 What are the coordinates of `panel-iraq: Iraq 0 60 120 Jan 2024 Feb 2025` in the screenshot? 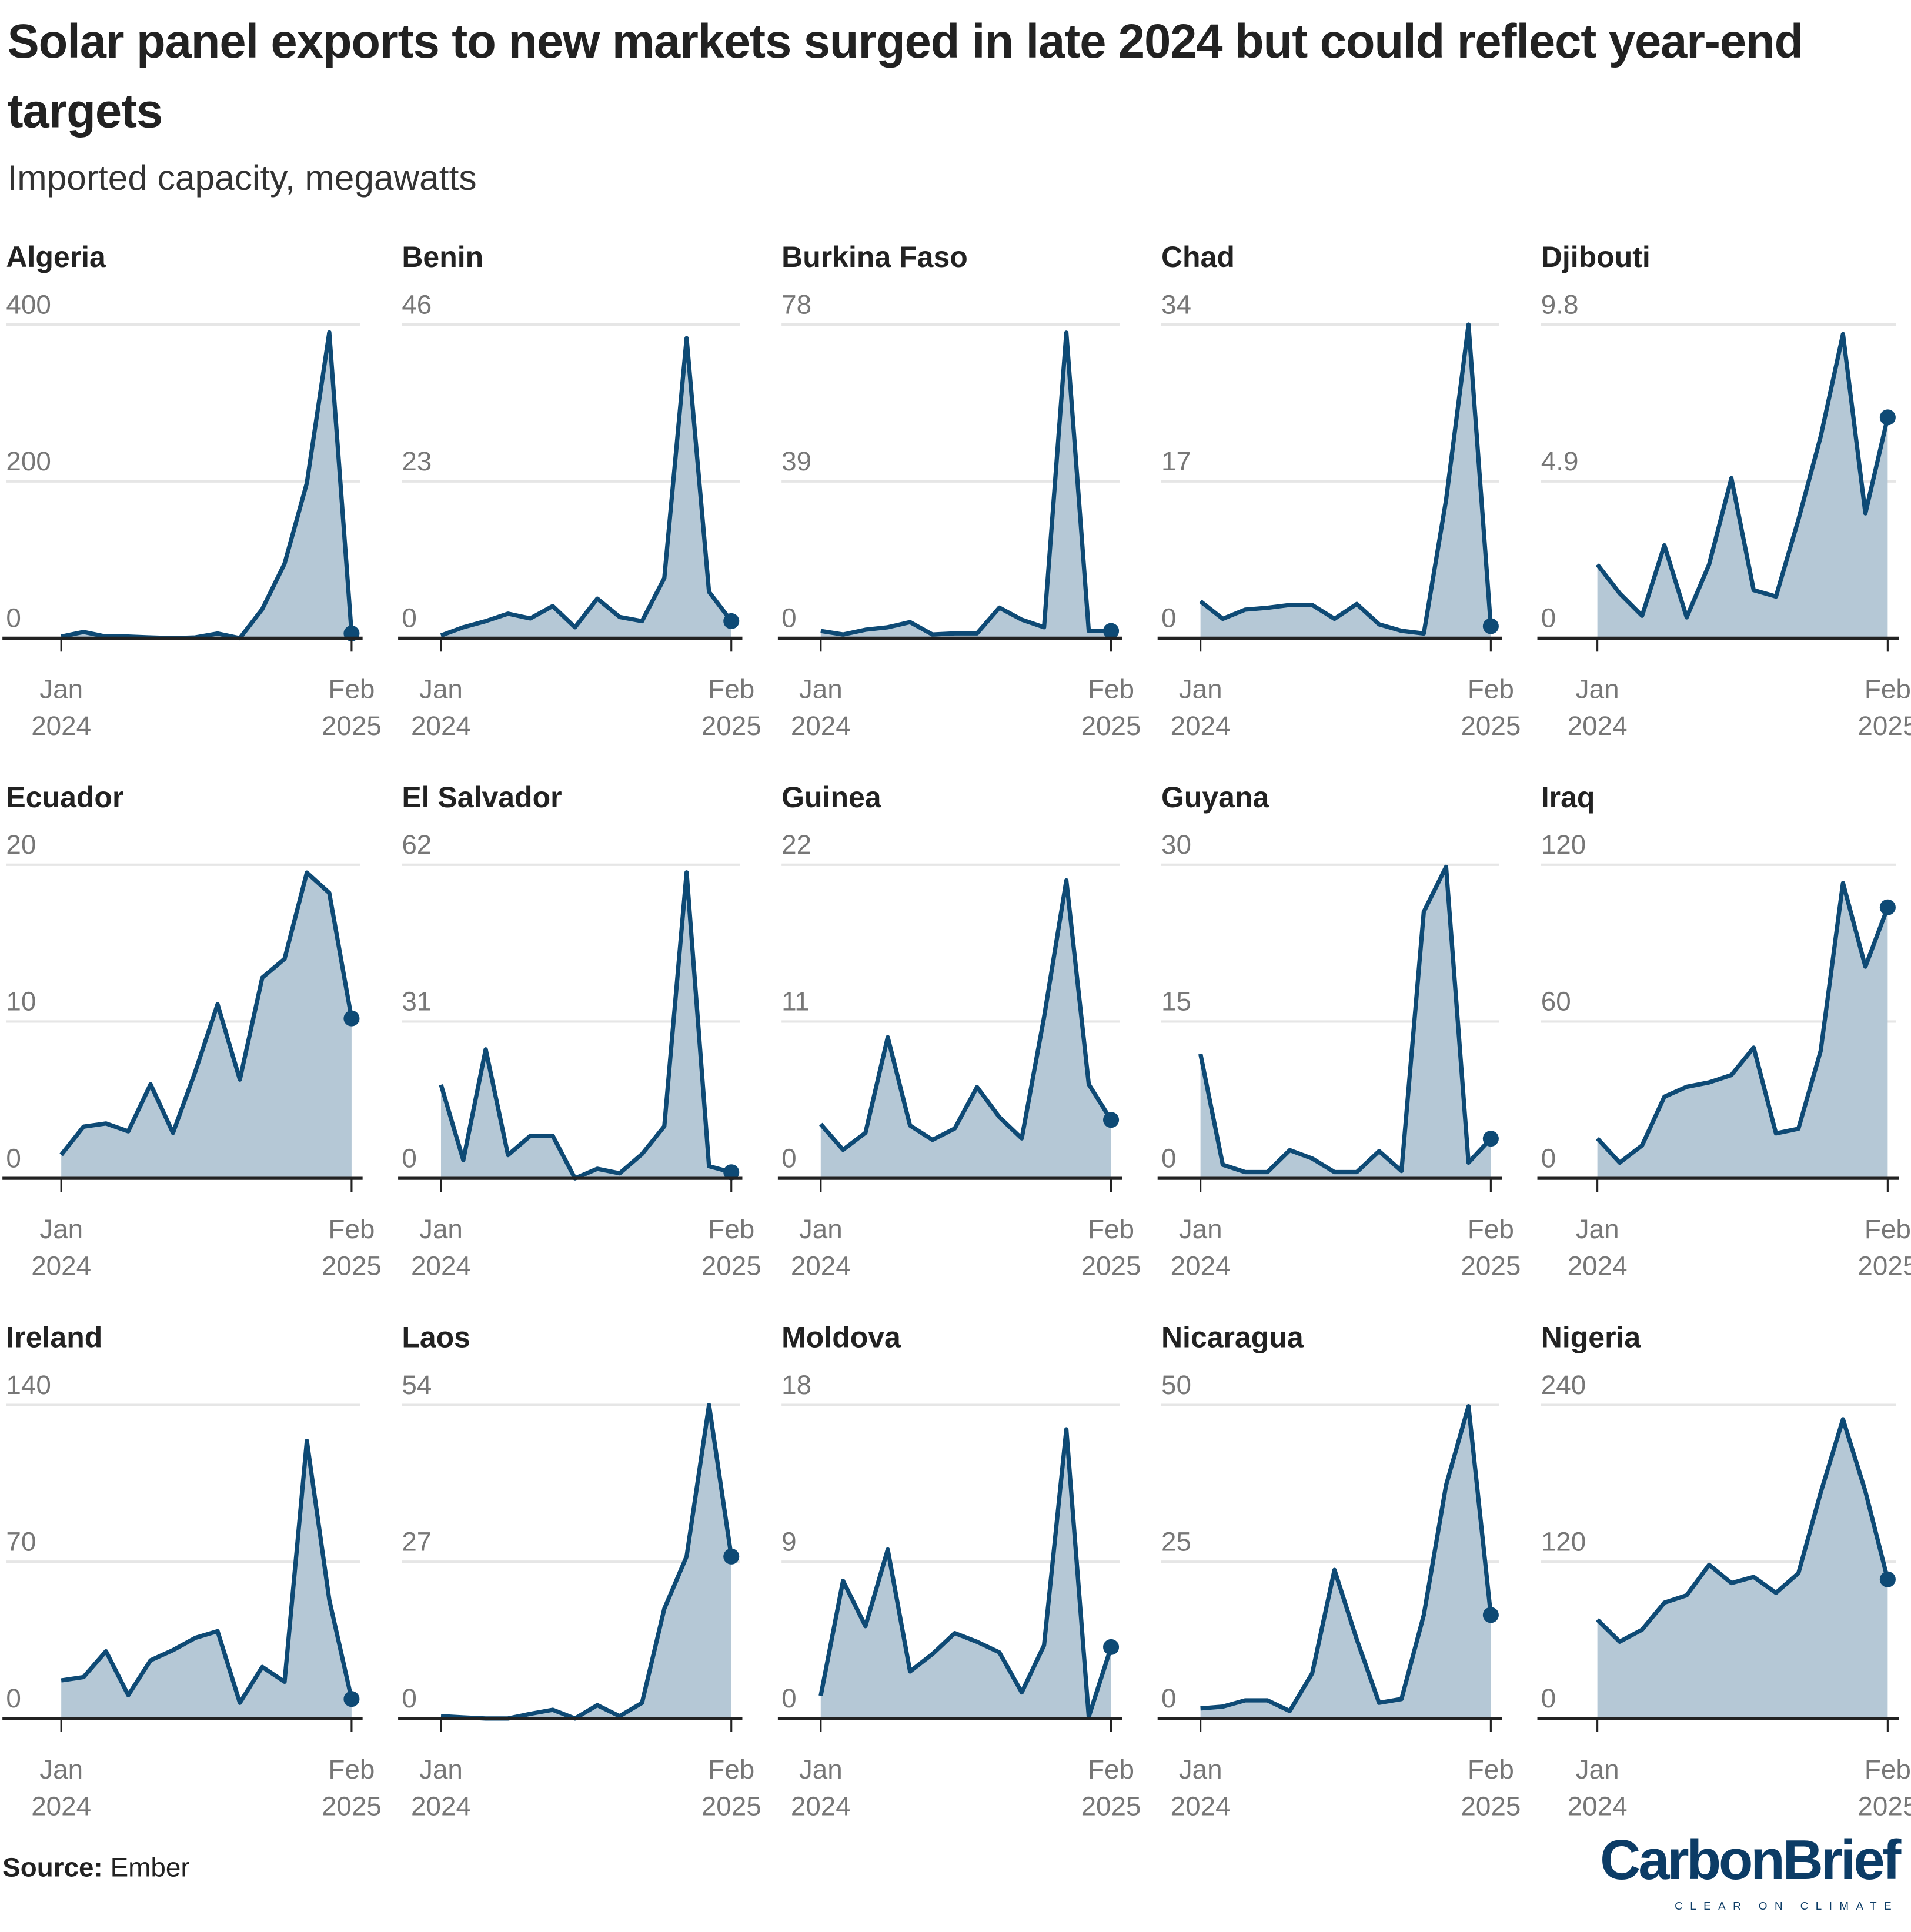 It's located at (1724, 1031).